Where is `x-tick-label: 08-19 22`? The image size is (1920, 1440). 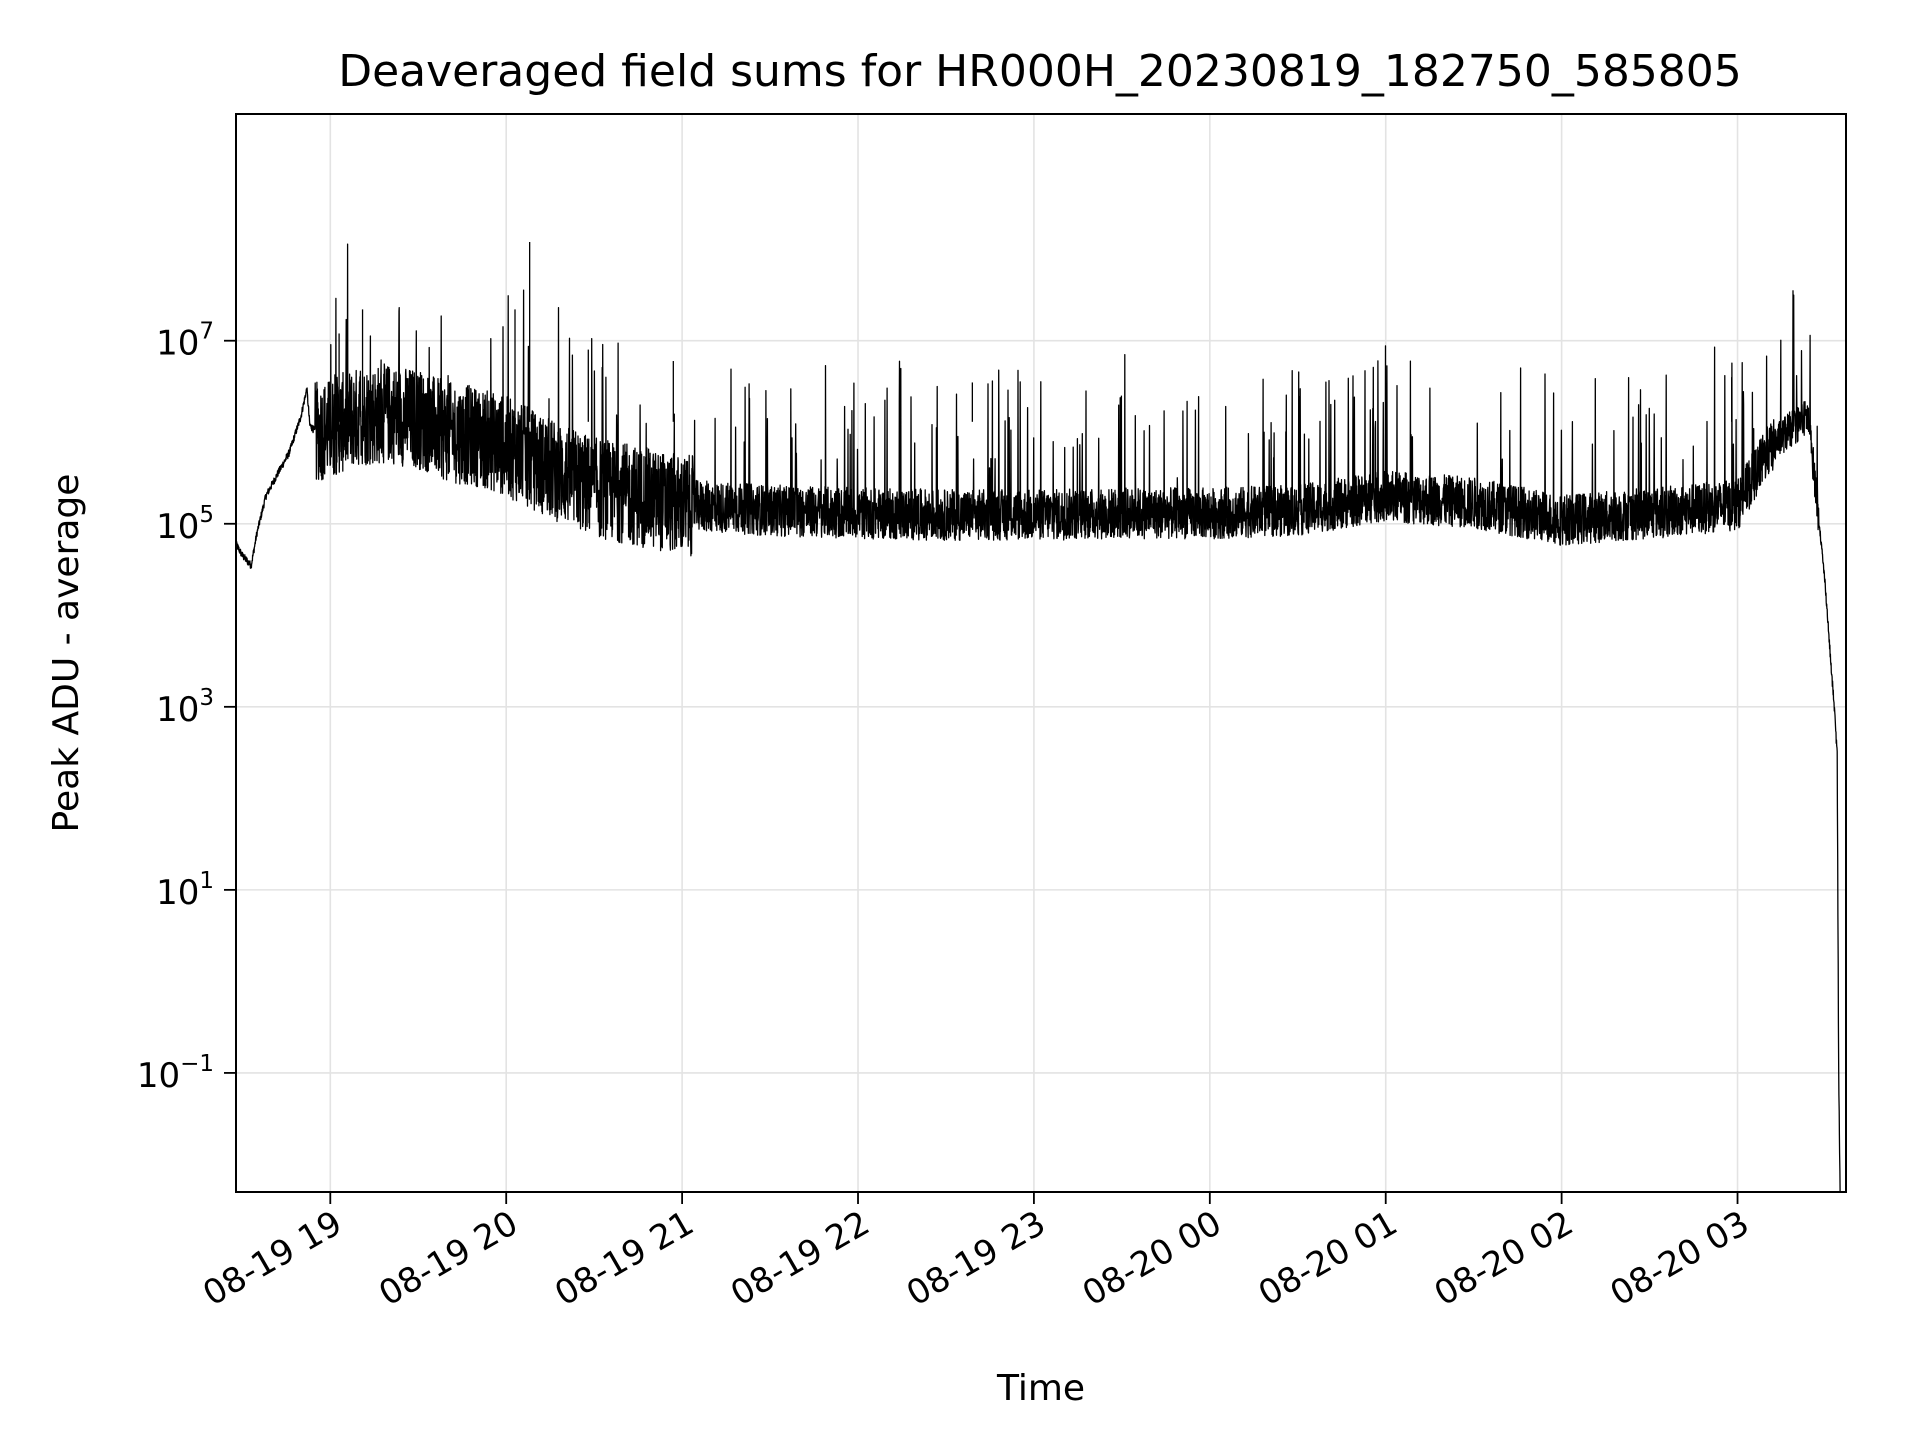
x-tick-label: 08-19 22 is located at coordinates (800, 1258).